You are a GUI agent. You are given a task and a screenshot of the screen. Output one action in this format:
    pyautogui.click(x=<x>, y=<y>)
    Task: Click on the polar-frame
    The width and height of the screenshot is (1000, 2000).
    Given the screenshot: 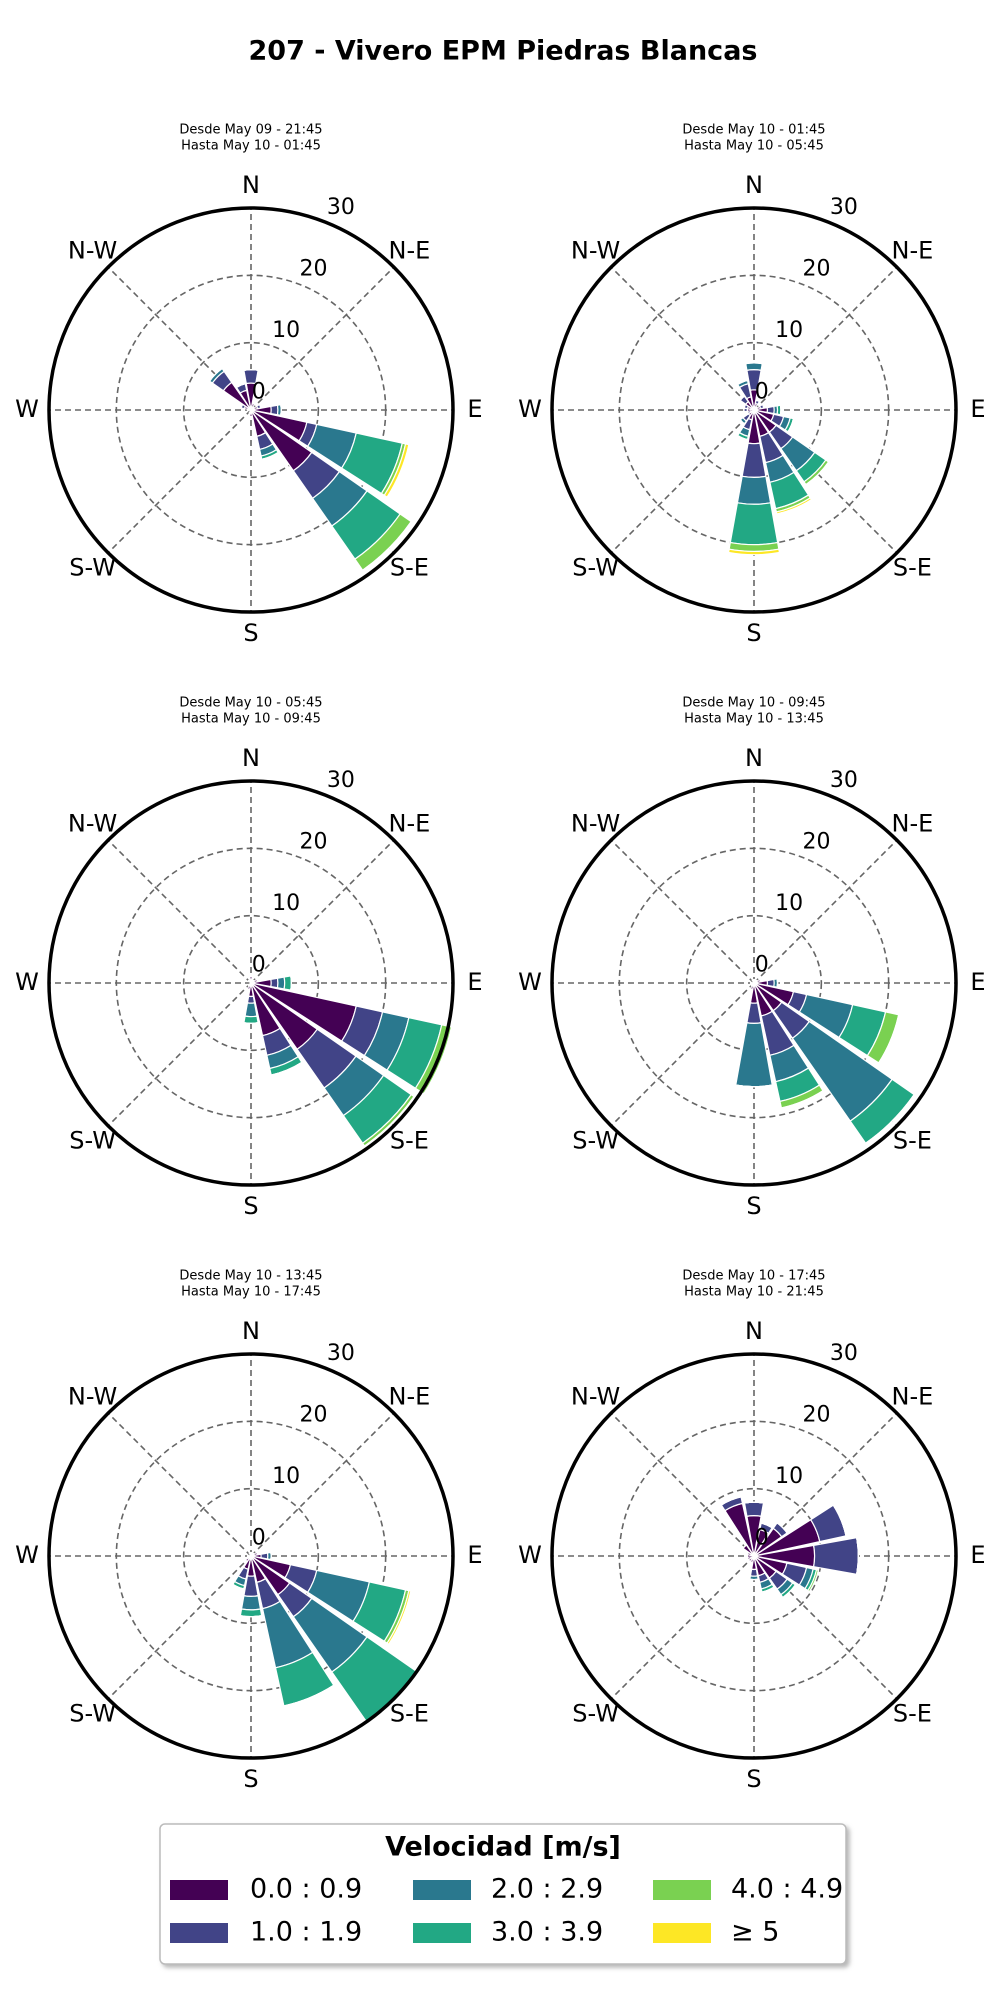 What is the action you would take?
    pyautogui.click(x=251, y=410)
    